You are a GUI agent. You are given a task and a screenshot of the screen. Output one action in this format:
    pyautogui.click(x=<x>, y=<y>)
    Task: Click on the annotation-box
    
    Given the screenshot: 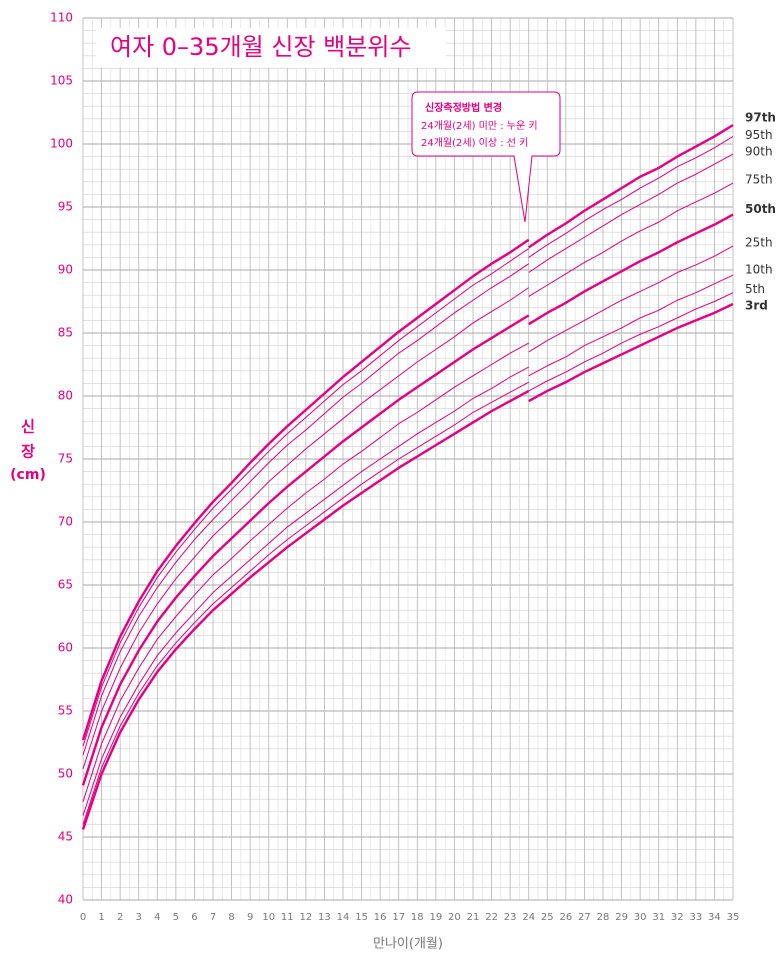 What is the action you would take?
    pyautogui.click(x=486, y=157)
    